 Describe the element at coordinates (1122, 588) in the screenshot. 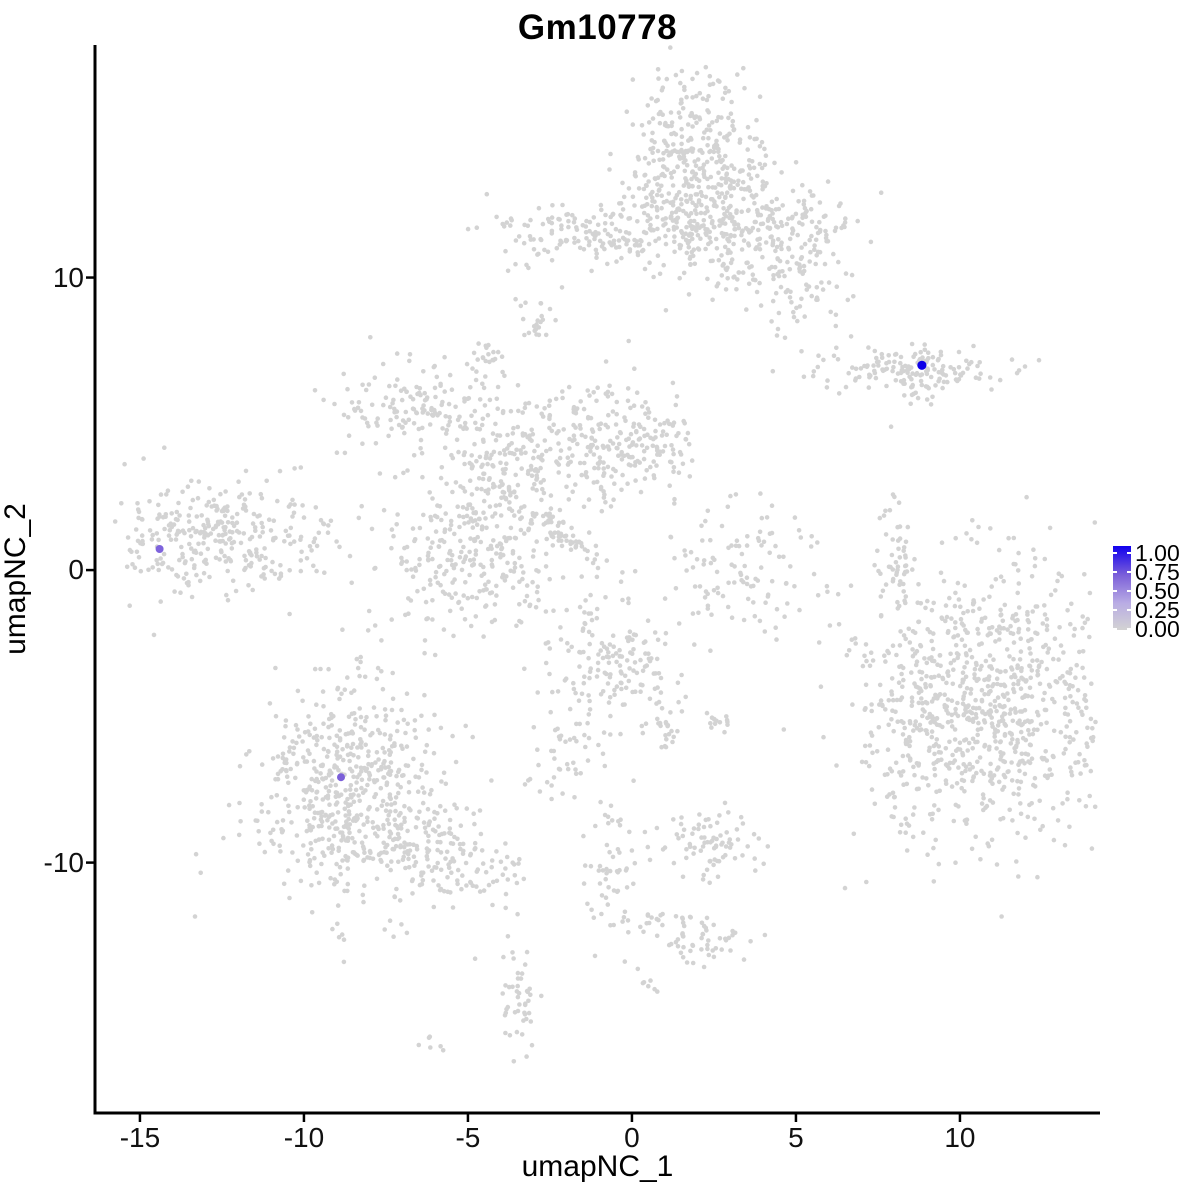

I see `legend-gradient-bar` at that location.